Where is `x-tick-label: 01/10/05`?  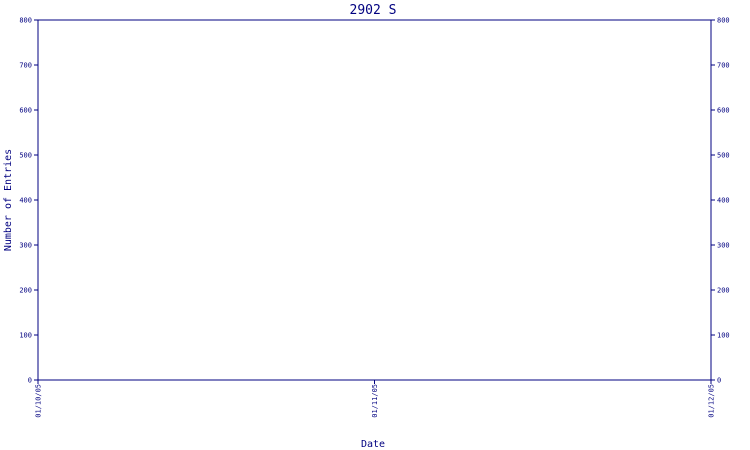 x-tick-label: 01/10/05 is located at coordinates (39, 401).